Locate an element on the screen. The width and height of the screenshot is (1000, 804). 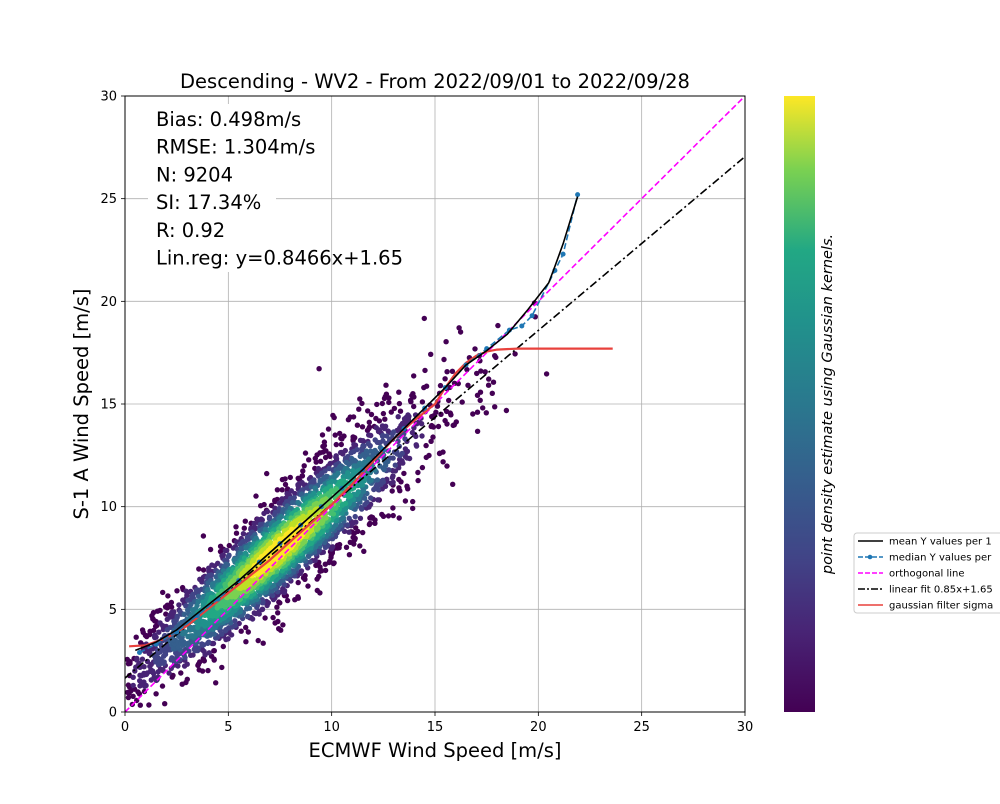
y-tick-label: 30 is located at coordinates (108, 97).